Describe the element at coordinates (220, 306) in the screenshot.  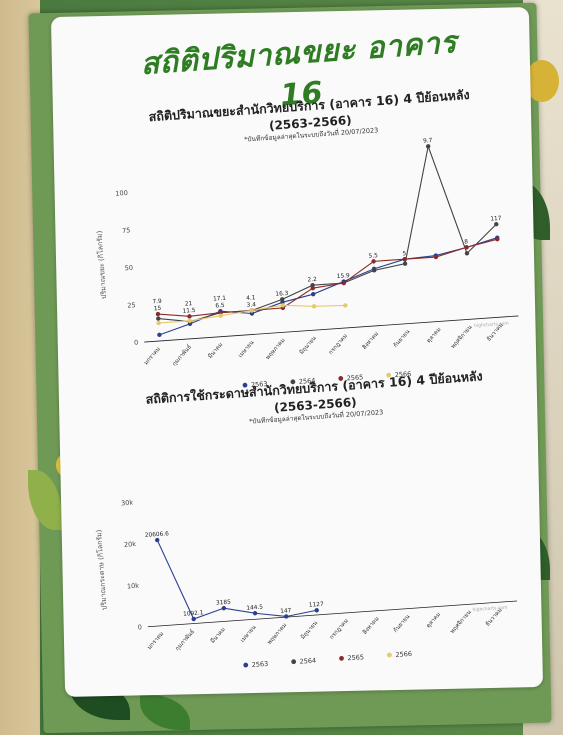
I see `data-label: 6.5` at that location.